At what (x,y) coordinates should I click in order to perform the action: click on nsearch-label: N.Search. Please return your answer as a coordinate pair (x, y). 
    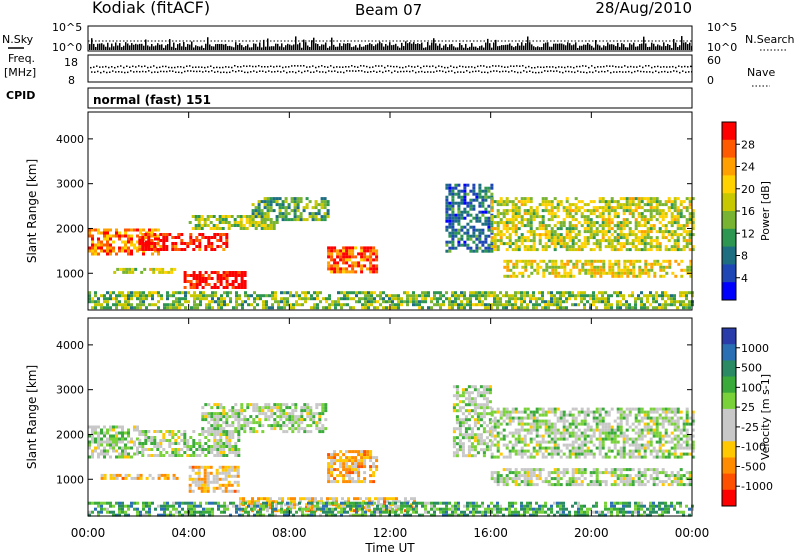
    Looking at the image, I should click on (770, 39).